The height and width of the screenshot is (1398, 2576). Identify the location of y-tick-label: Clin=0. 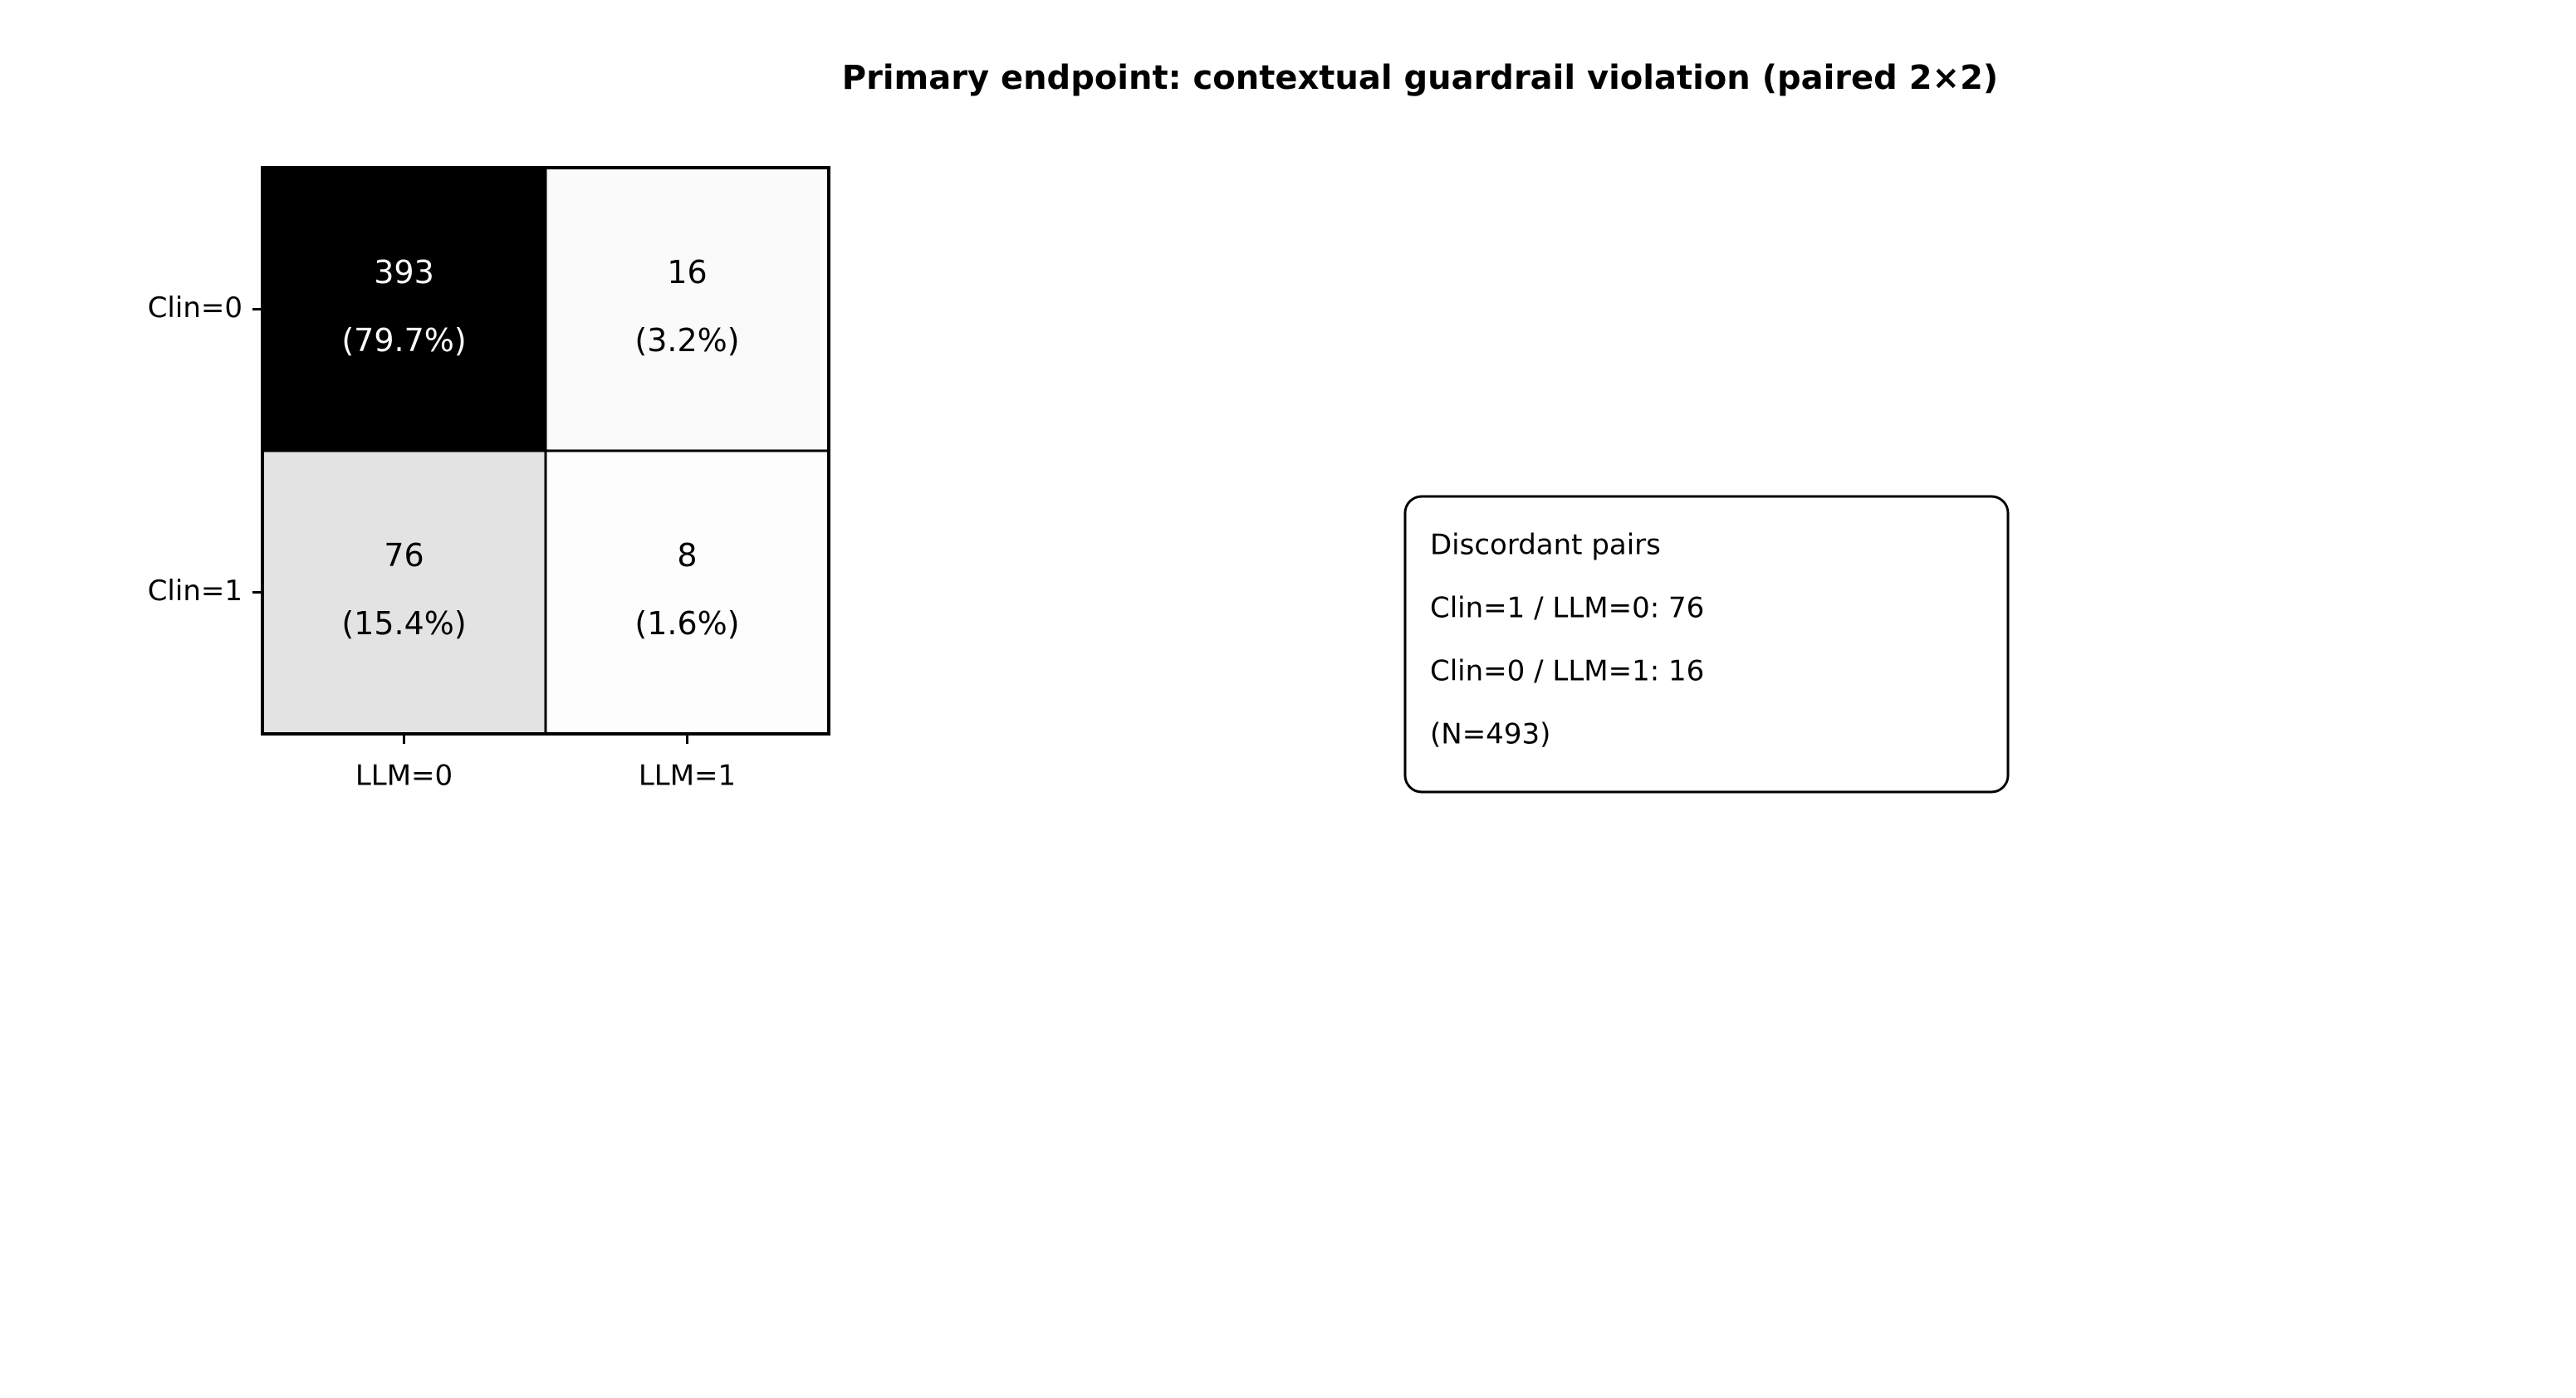
(195, 308).